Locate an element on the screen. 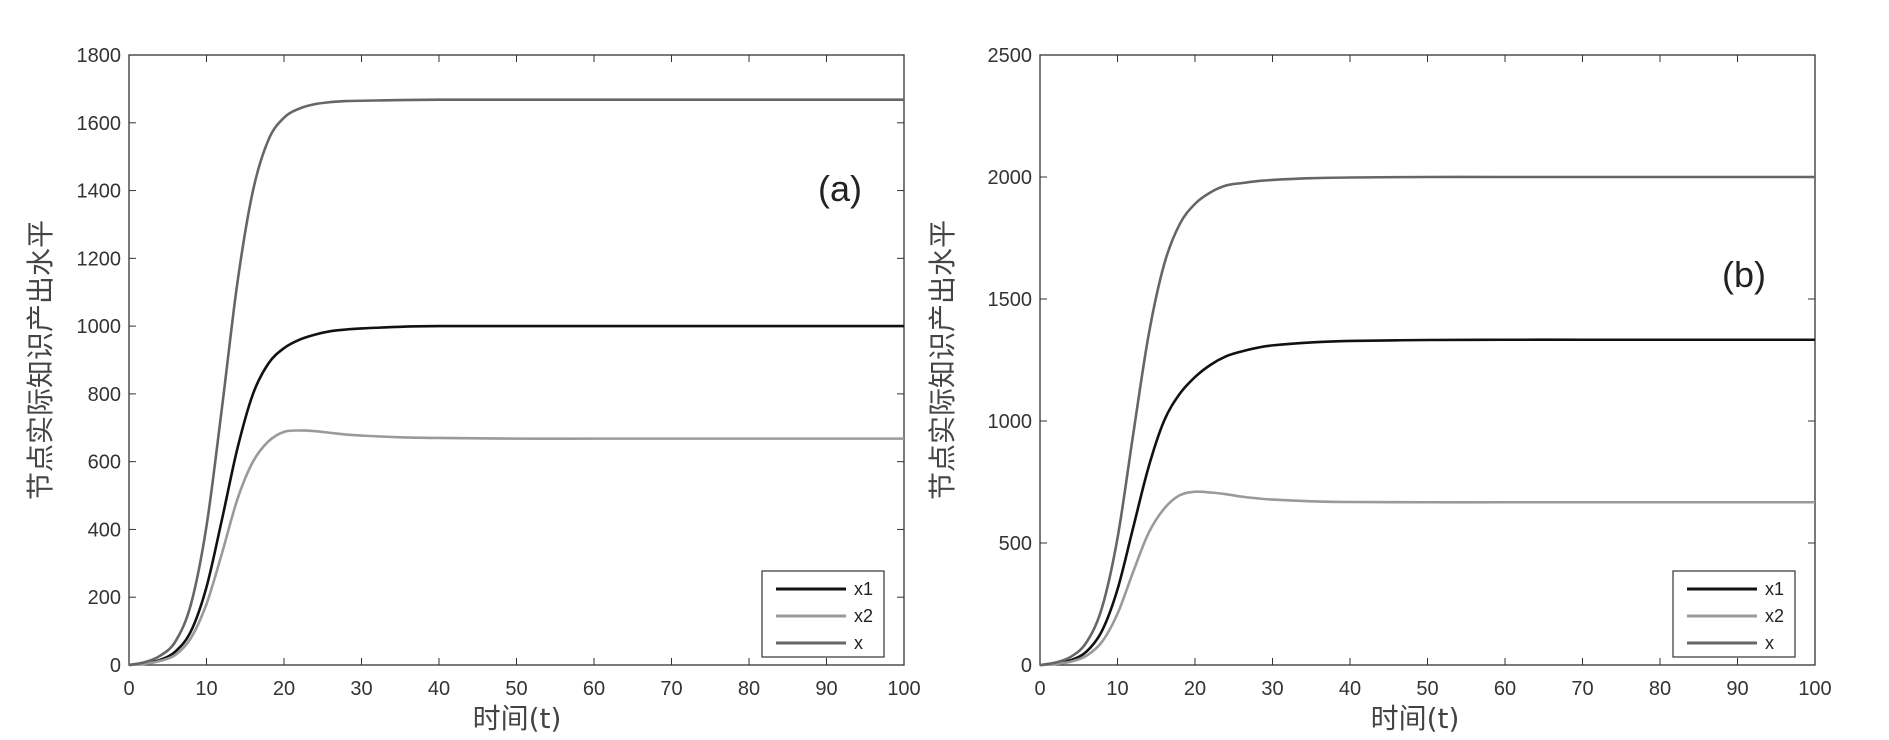  x-axis-label-b: 时间(t) is located at coordinates (1415, 718).